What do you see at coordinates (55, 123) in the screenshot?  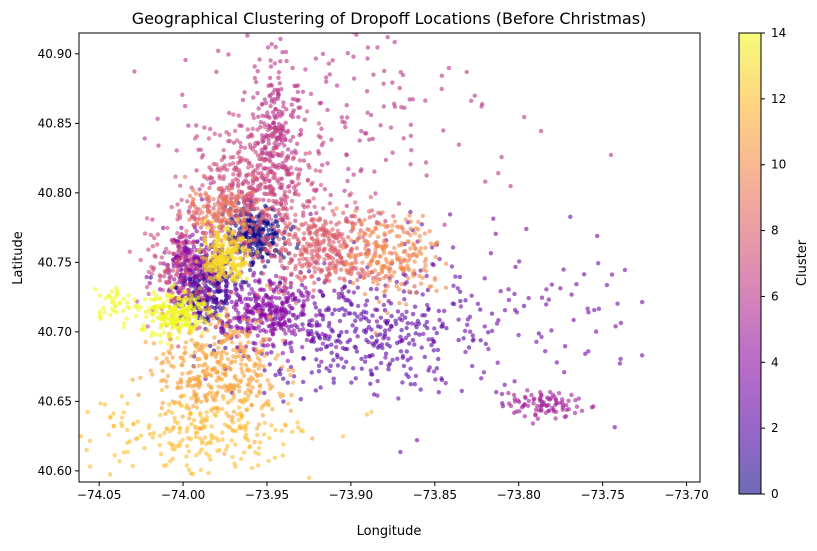 I see `y-tick-label: 40.85` at bounding box center [55, 123].